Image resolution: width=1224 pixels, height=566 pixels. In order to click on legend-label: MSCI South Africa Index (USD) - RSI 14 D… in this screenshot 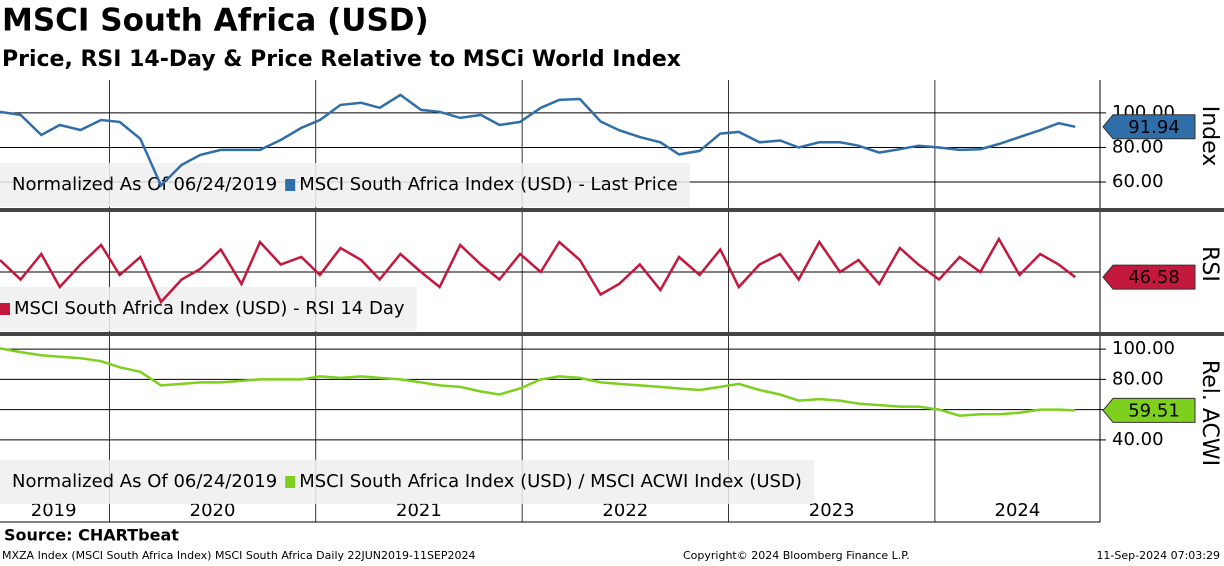, I will do `click(209, 308)`.